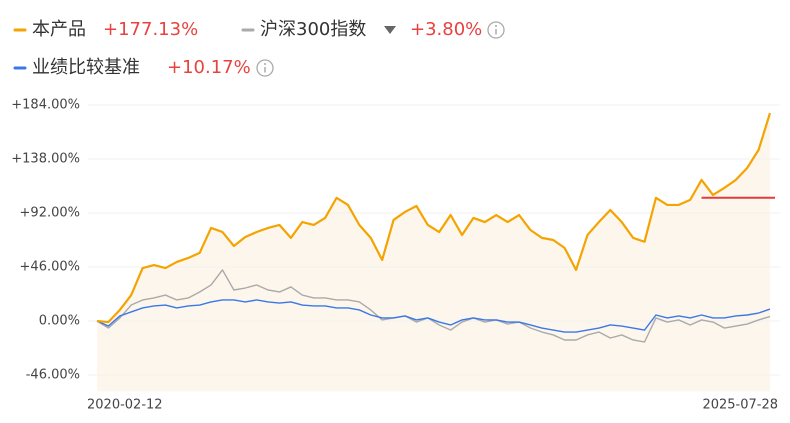  Describe the element at coordinates (209, 67) in the screenshot. I see `legend-return: +10.17%` at that location.